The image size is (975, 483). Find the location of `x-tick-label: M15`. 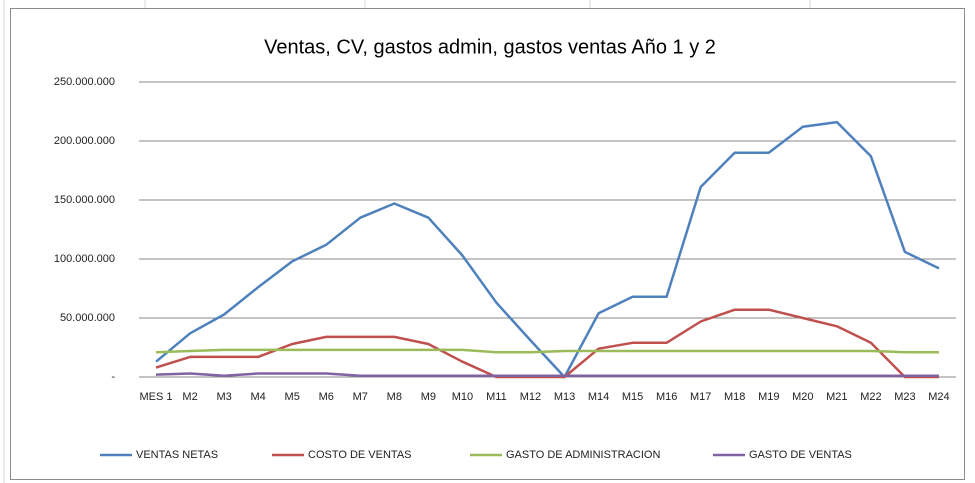

x-tick-label: M15 is located at coordinates (632, 397).